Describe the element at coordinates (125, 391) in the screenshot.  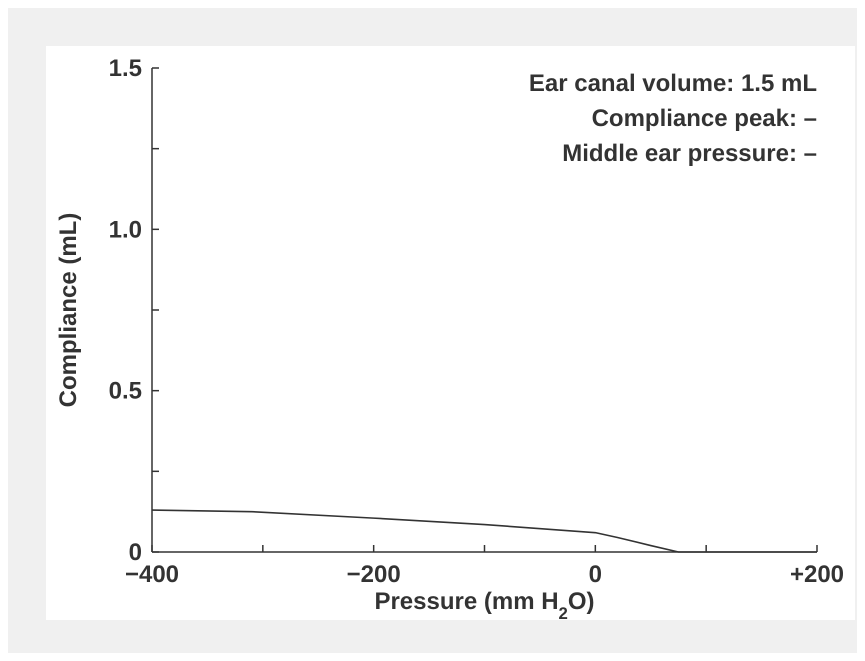
I see `y-tick-label: 0.5` at that location.